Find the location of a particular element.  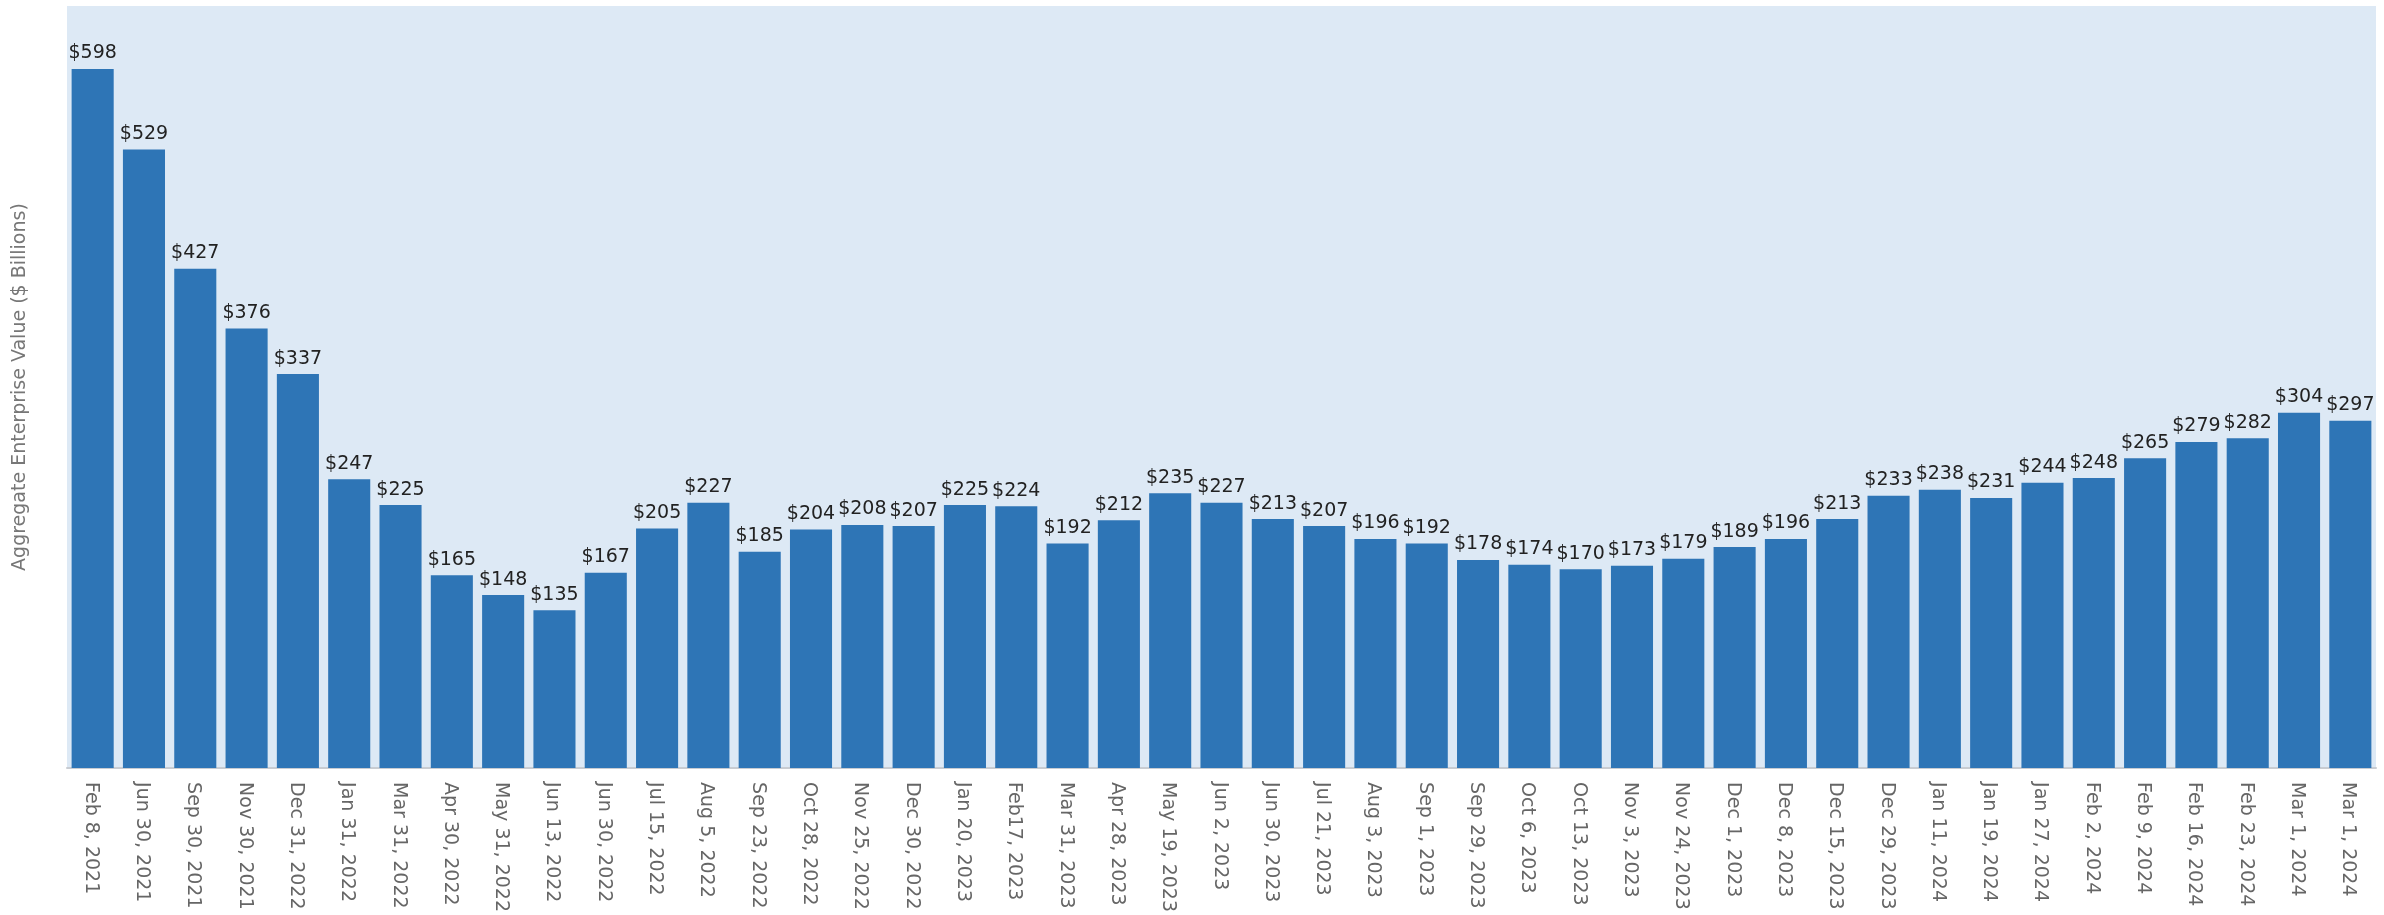

x-tick-label: Sep 30, 2021 is located at coordinates (195, 845).